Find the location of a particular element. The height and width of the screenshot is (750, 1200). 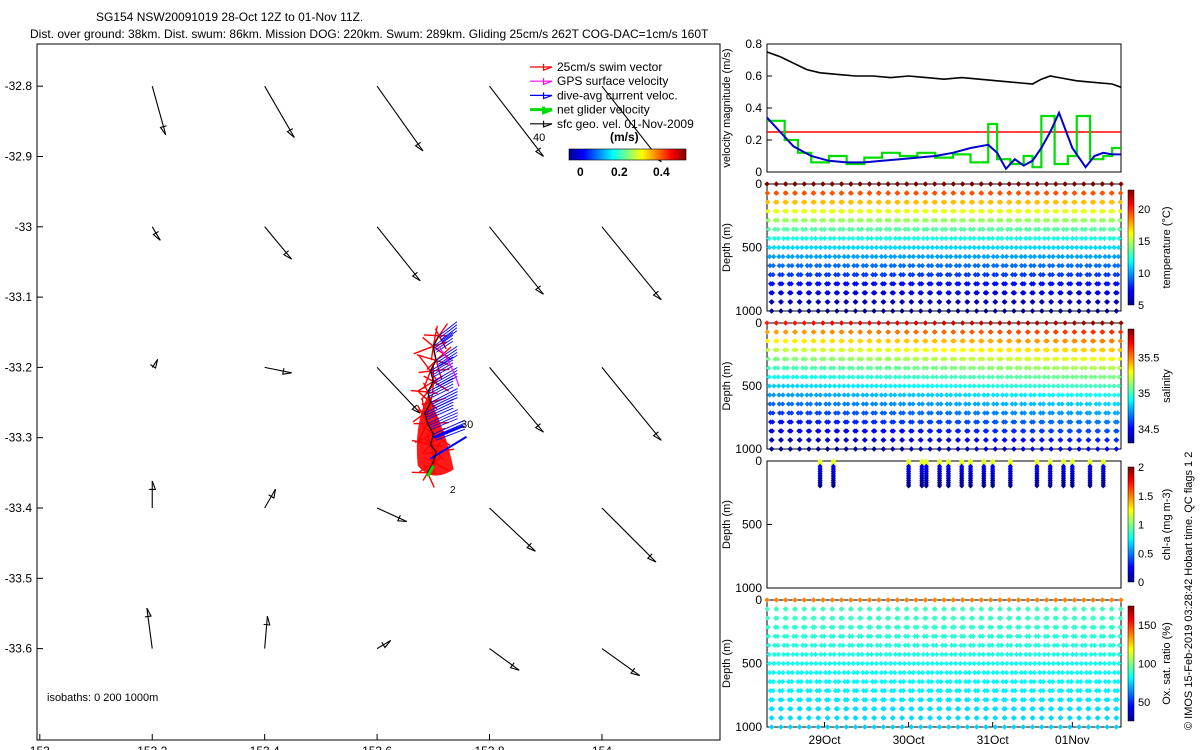

dac-vector is located at coordinates (443, 419).